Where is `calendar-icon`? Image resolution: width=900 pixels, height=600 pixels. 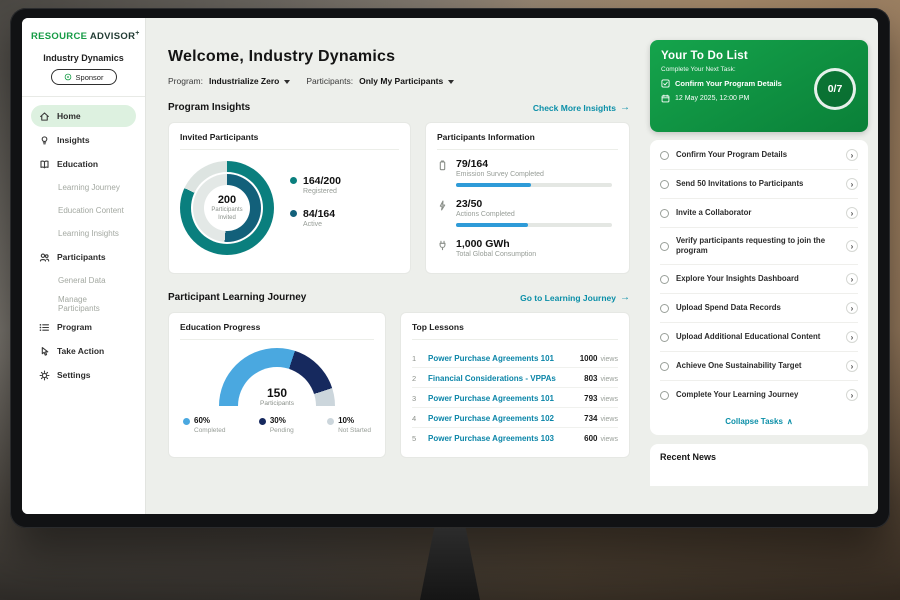 calendar-icon is located at coordinates (665, 98).